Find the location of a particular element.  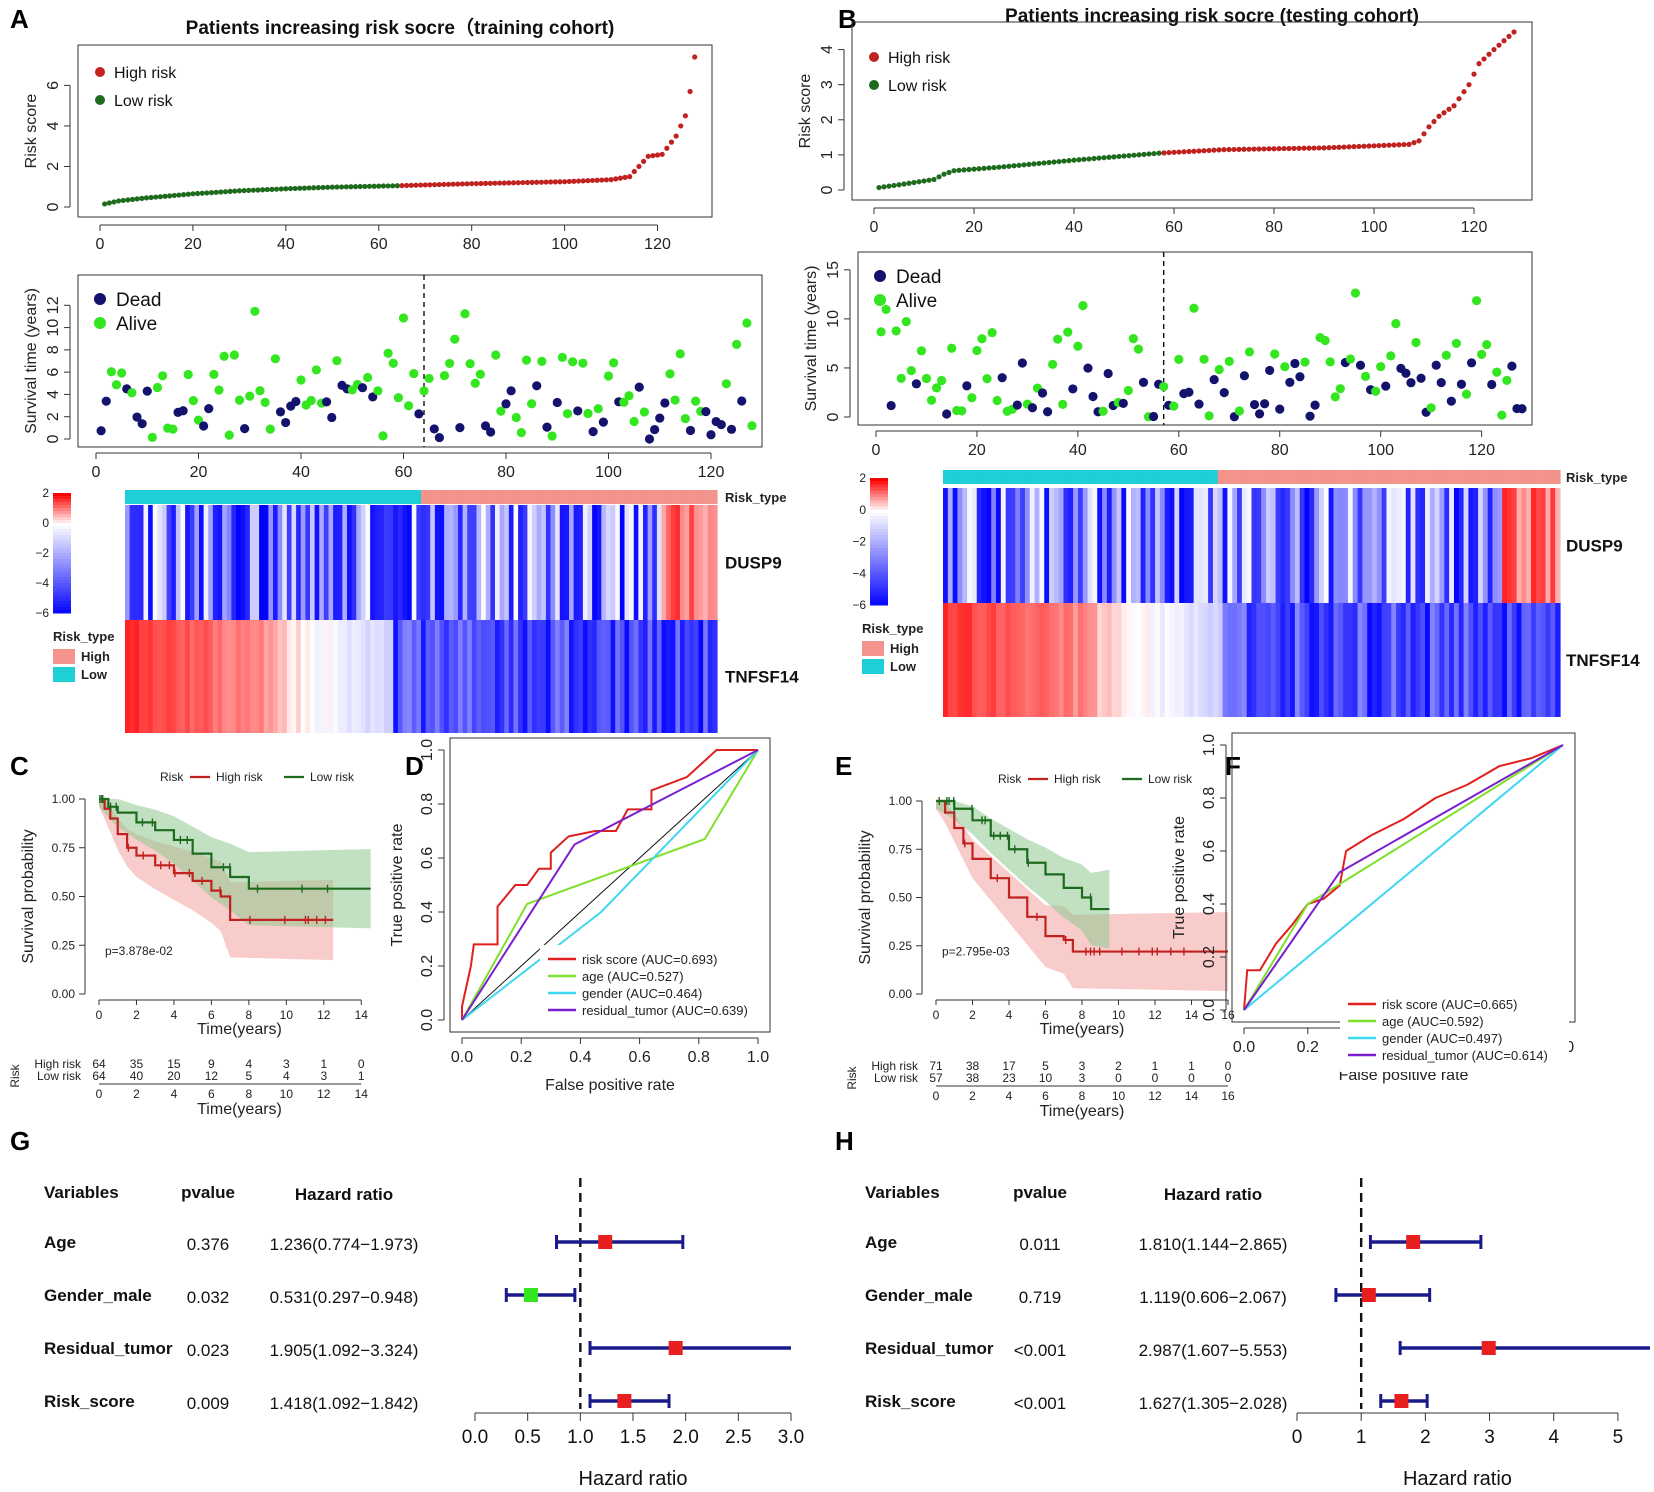

risk-table-value: 0 is located at coordinates (361, 1064).